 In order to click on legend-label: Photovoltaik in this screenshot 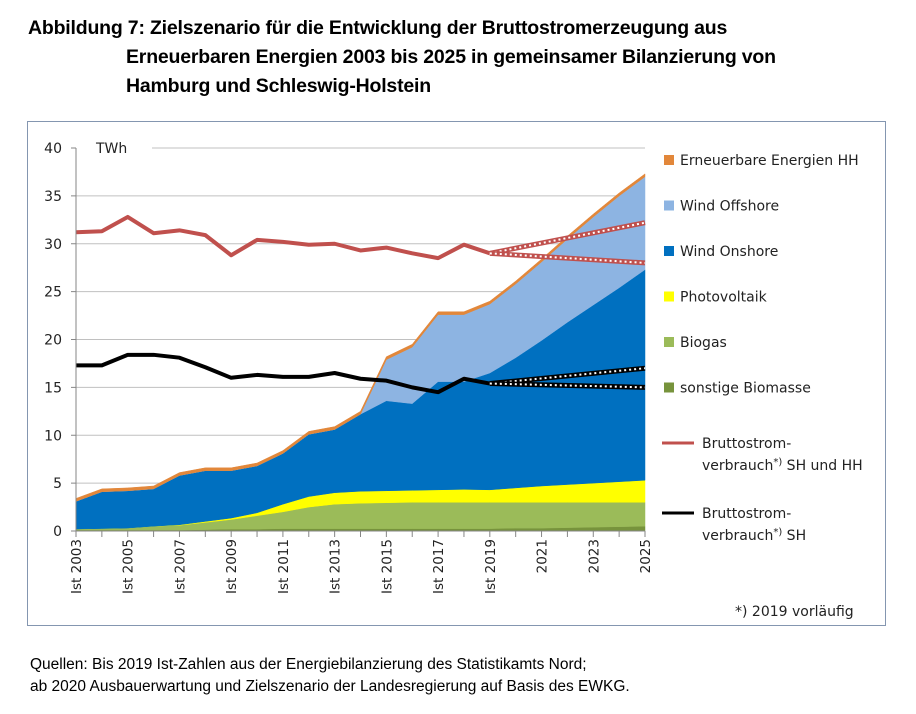, I will do `click(724, 298)`.